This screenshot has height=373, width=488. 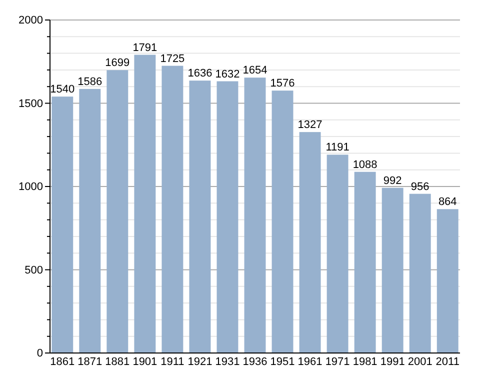 I want to click on data-label: 1791, so click(x=145, y=48).